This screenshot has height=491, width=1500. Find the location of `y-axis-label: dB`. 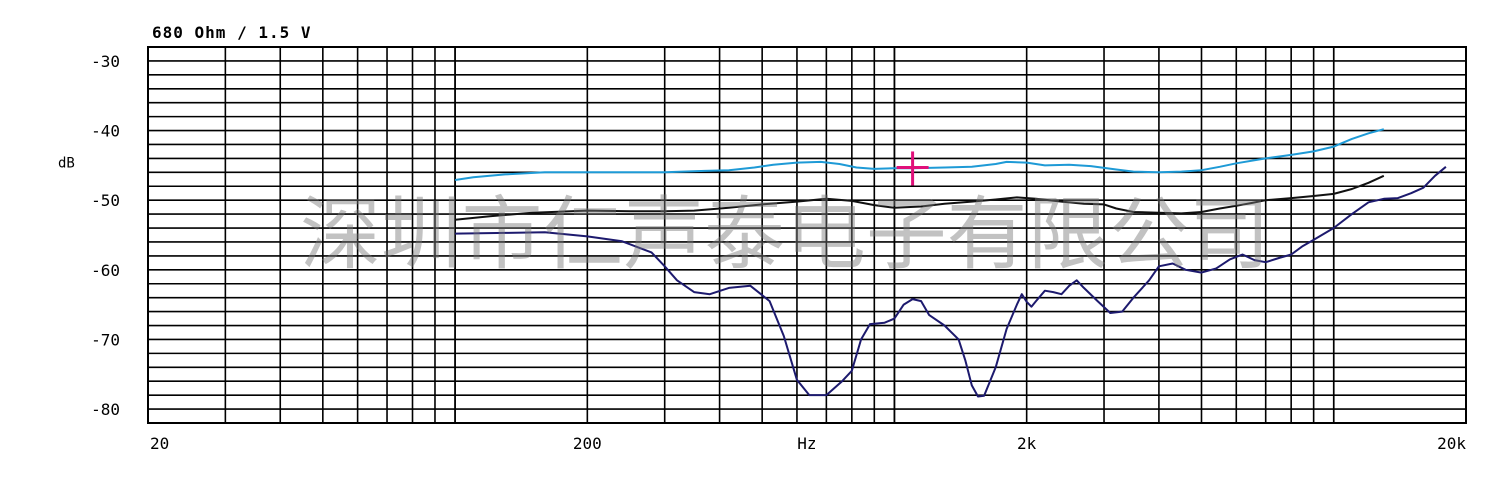

y-axis-label: dB is located at coordinates (66, 163).